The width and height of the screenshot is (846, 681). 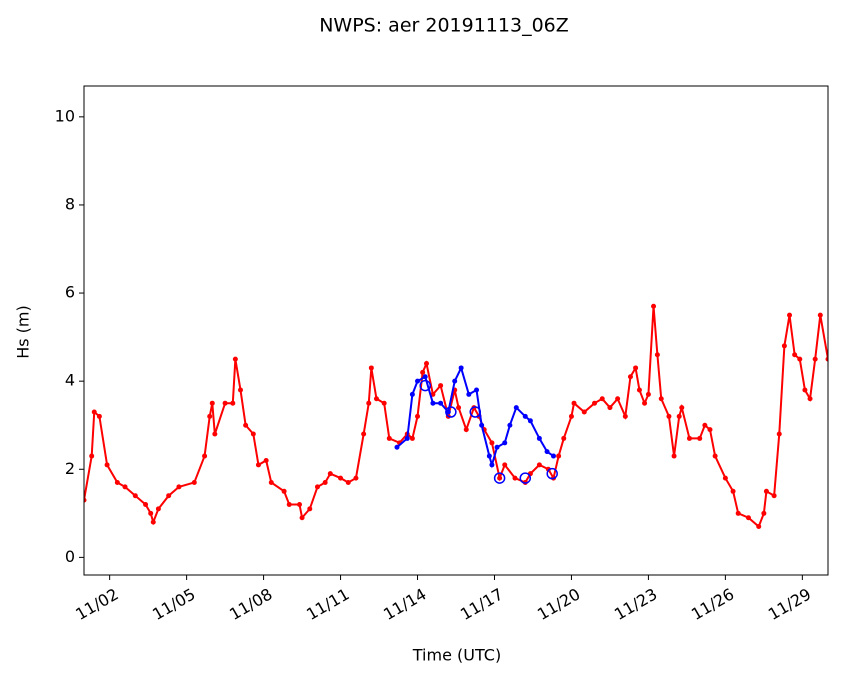 What do you see at coordinates (444, 26) in the screenshot?
I see `chart-title: NWPS: aer 20191113_06Z` at bounding box center [444, 26].